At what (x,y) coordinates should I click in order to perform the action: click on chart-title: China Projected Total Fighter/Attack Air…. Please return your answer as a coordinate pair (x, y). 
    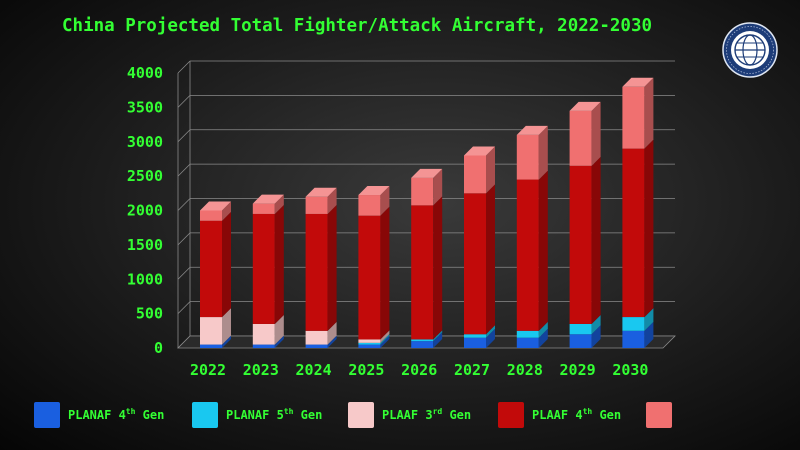
    Looking at the image, I should click on (357, 26).